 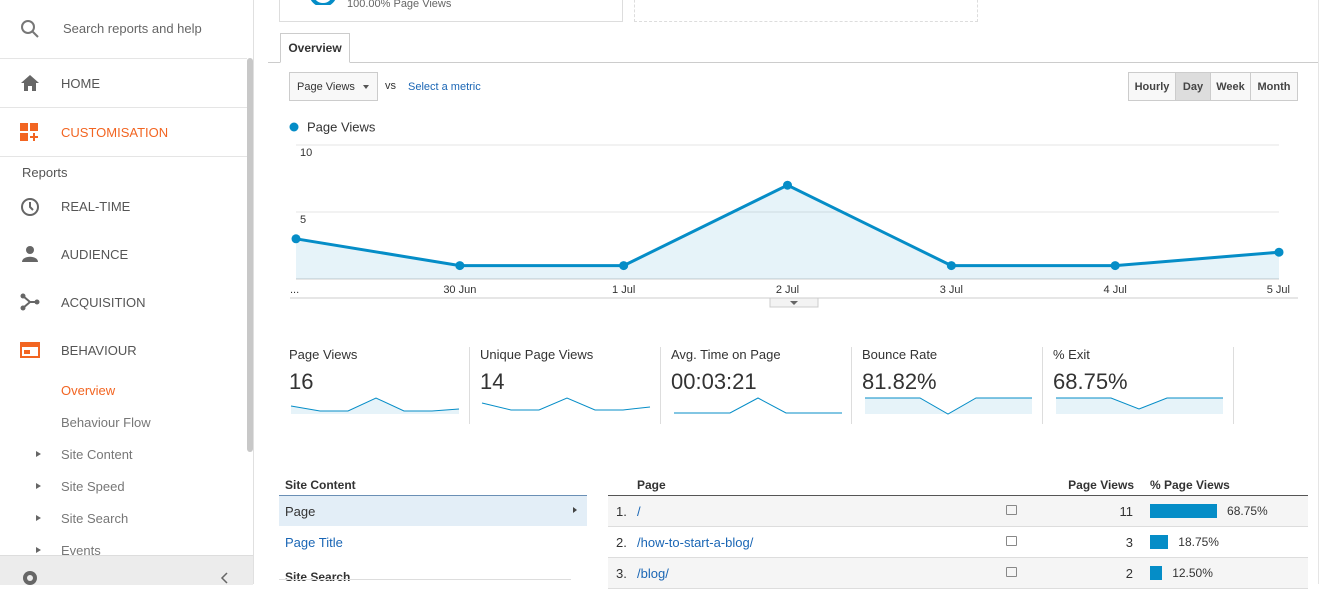 I want to click on x-tick-label: 4 Jul, so click(x=1115, y=290).